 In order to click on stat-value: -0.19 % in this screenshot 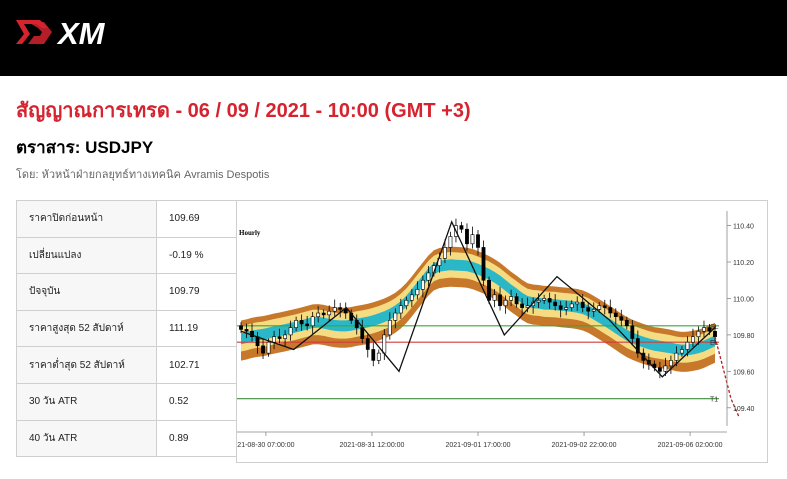, I will do `click(196, 255)`.